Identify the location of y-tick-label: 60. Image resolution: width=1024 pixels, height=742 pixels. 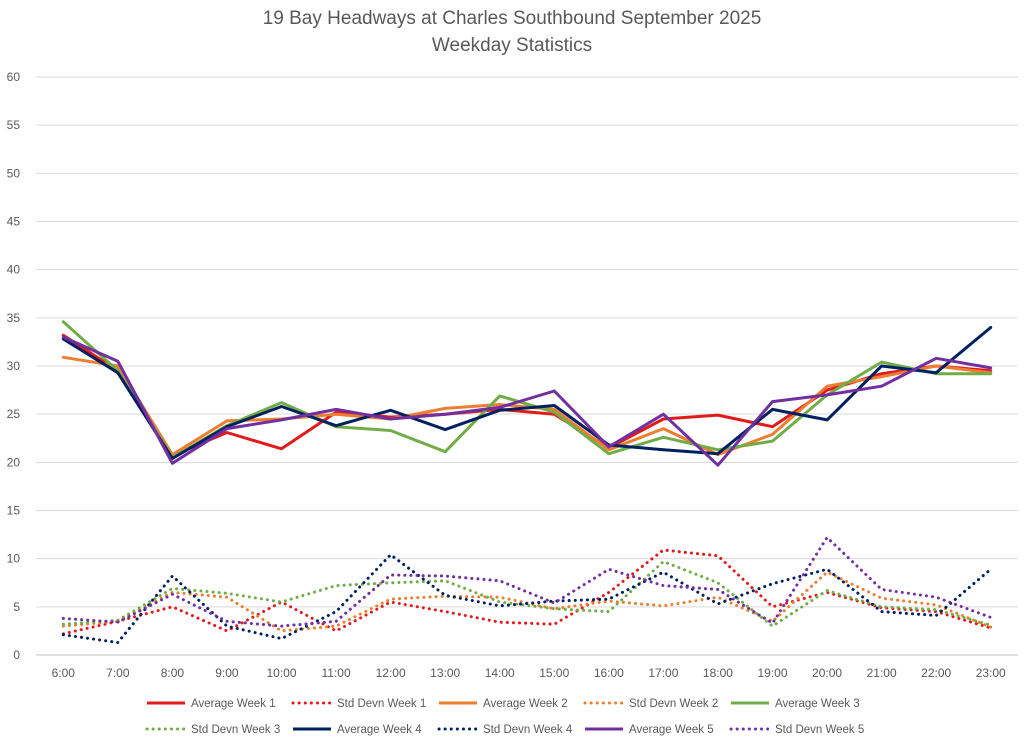
(14, 77).